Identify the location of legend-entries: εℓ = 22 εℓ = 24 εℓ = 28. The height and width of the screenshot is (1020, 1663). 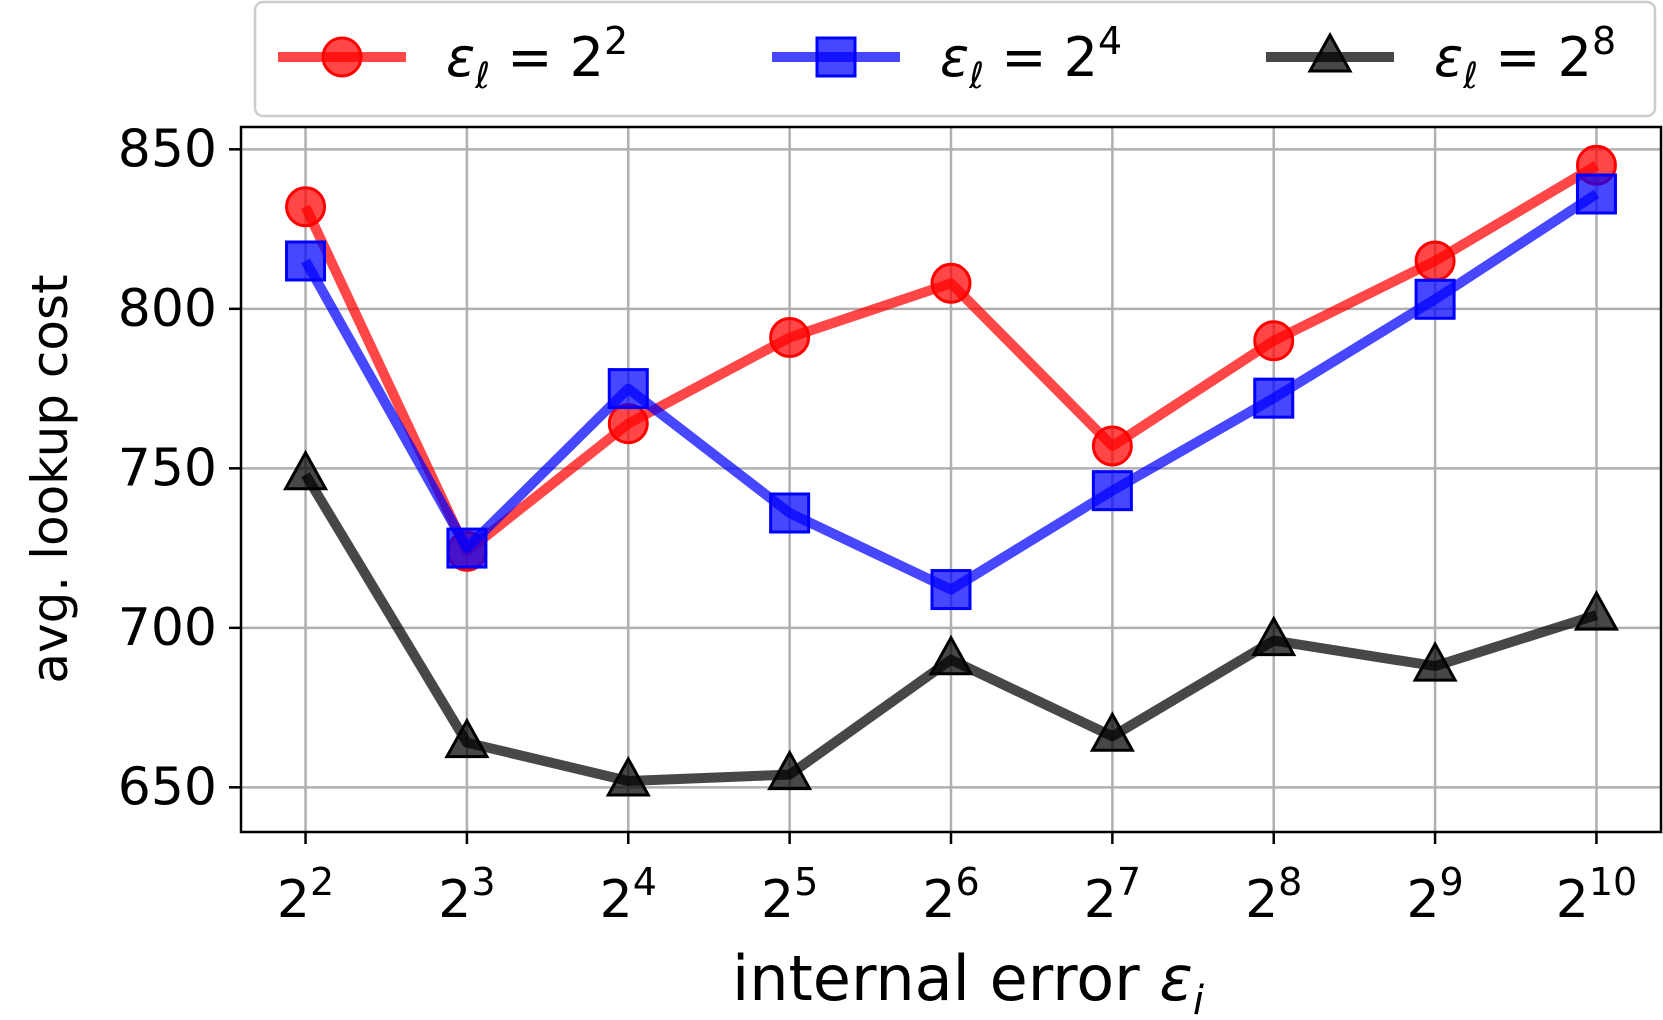
(947, 58).